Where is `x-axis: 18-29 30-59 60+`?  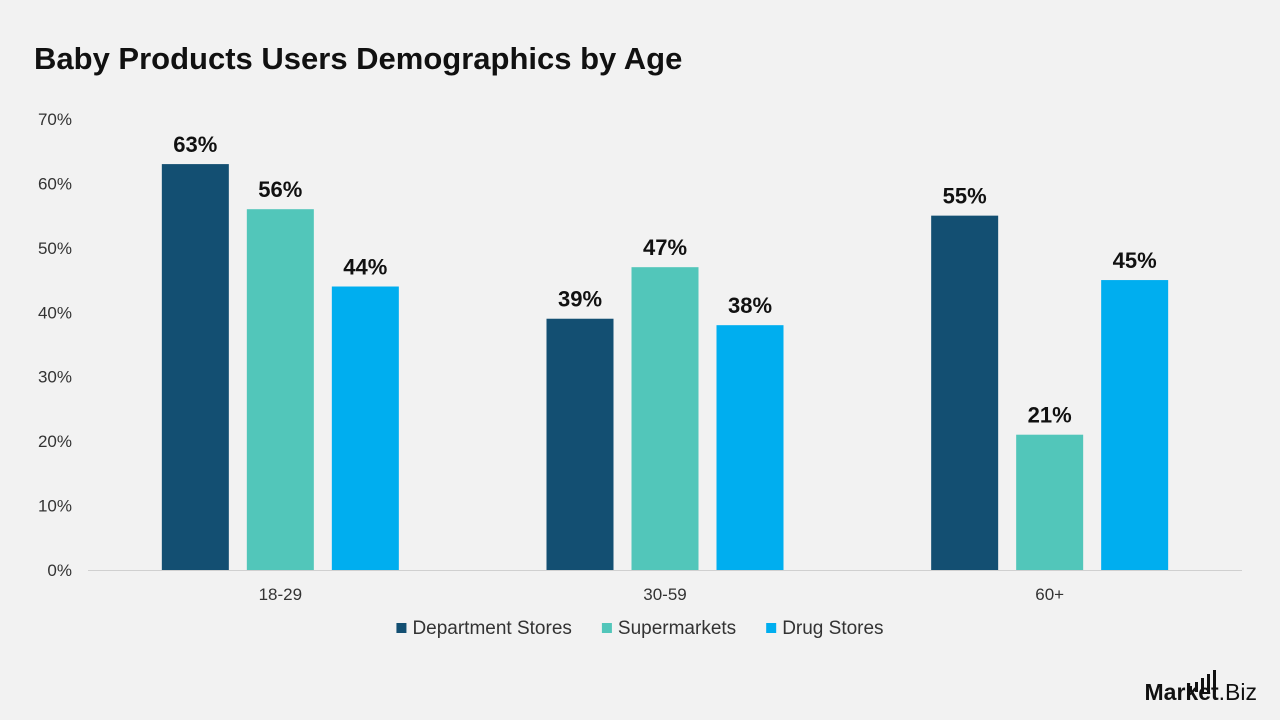
x-axis: 18-29 30-59 60+ is located at coordinates (662, 594).